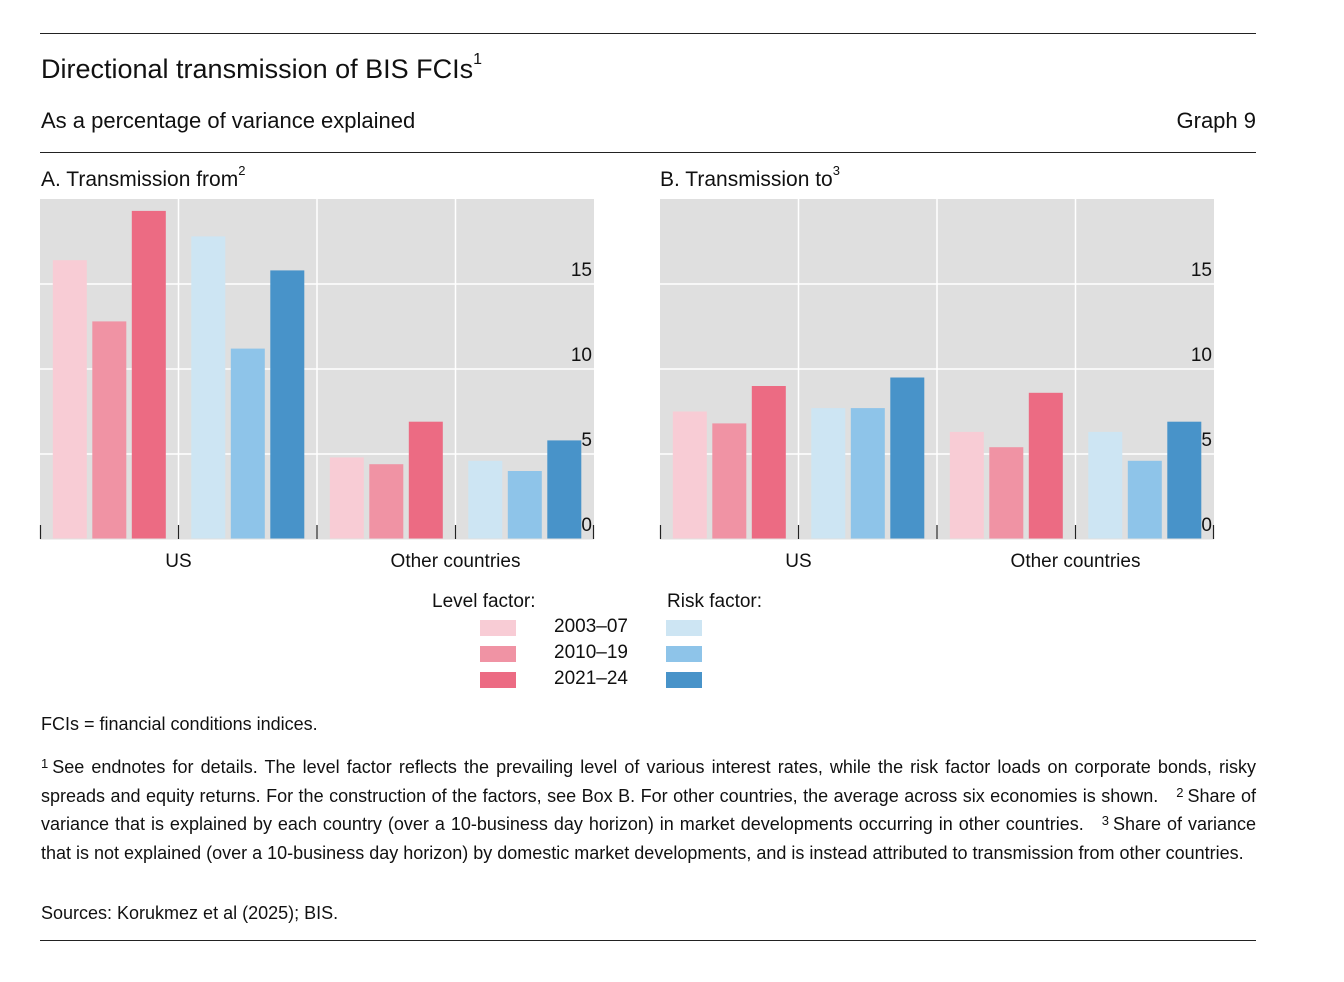 The height and width of the screenshot is (982, 1344). I want to click on legend-label-2021-24: 2021–24, so click(591, 678).